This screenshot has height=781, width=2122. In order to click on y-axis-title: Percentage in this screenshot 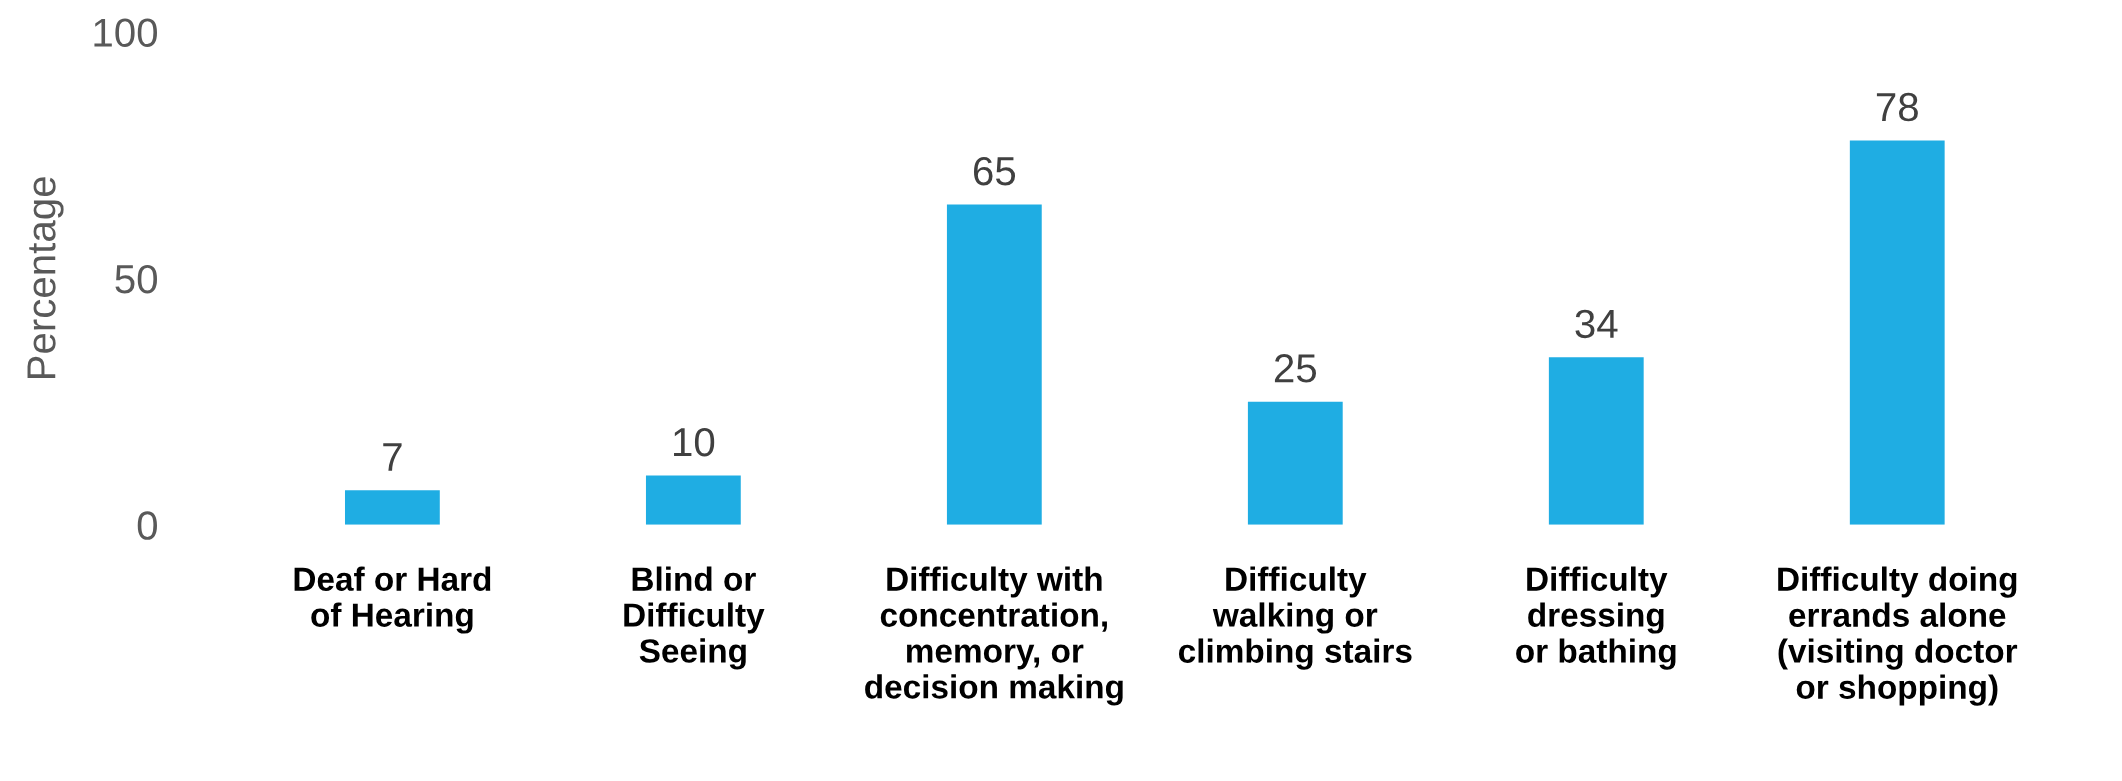, I will do `click(45, 278)`.